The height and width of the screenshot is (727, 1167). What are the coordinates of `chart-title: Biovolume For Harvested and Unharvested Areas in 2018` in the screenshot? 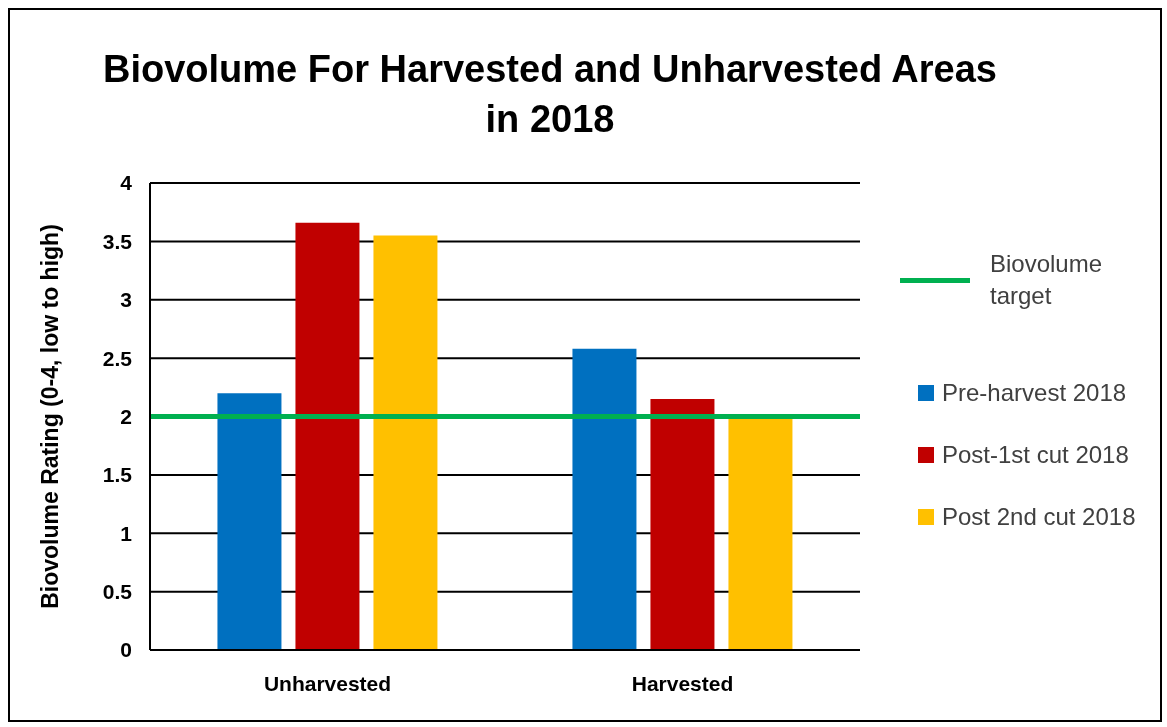 It's located at (550, 94).